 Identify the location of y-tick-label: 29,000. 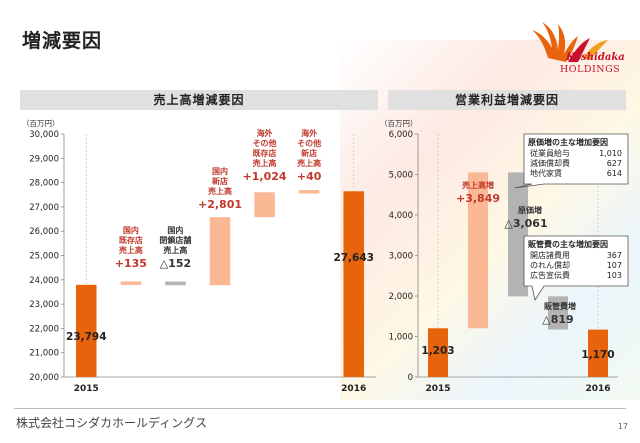
(44, 159).